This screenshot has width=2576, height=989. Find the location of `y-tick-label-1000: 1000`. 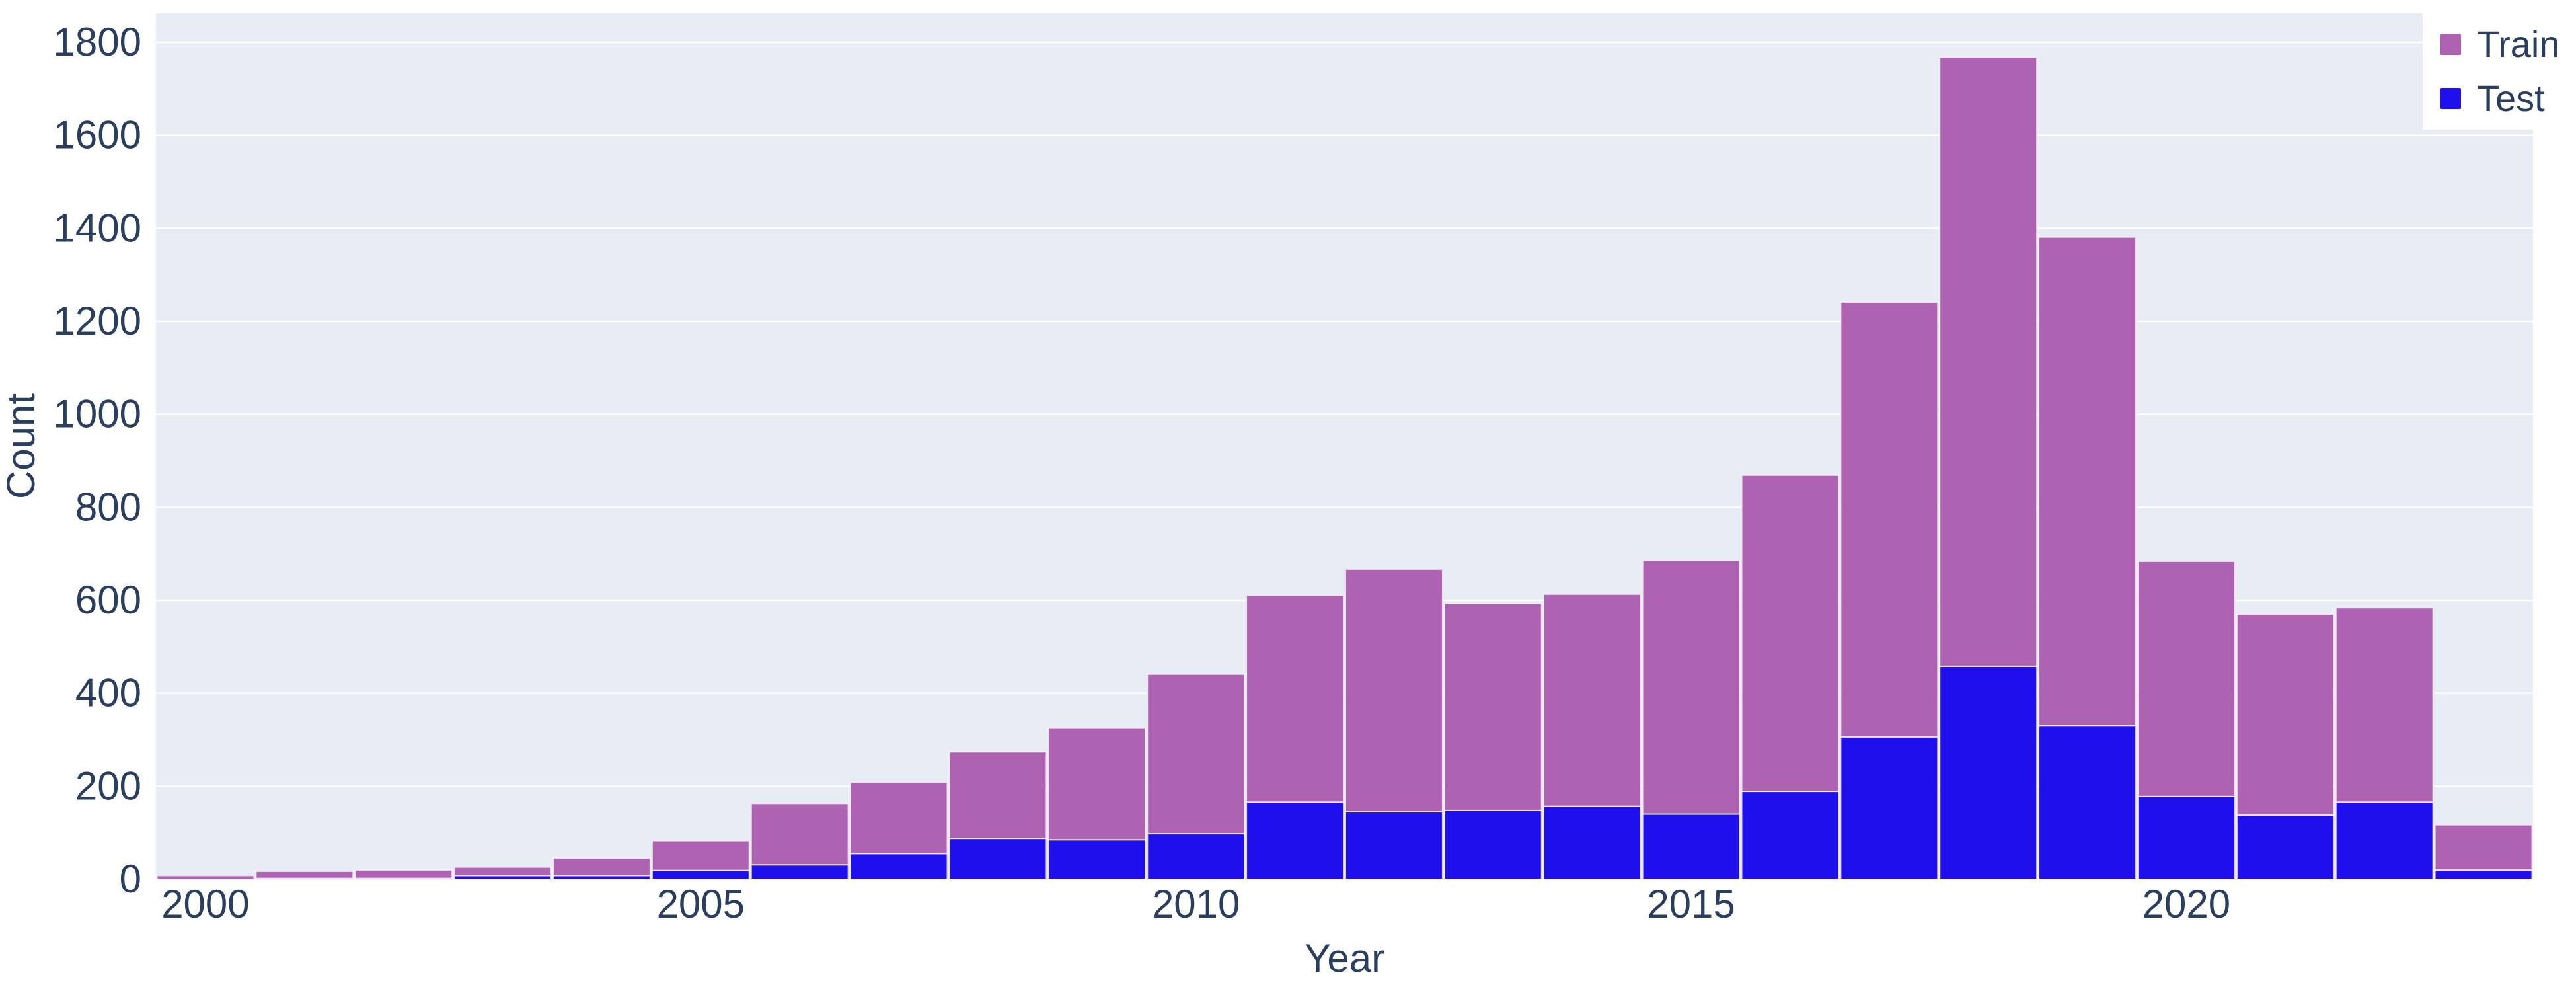

y-tick-label-1000: 1000 is located at coordinates (97, 414).